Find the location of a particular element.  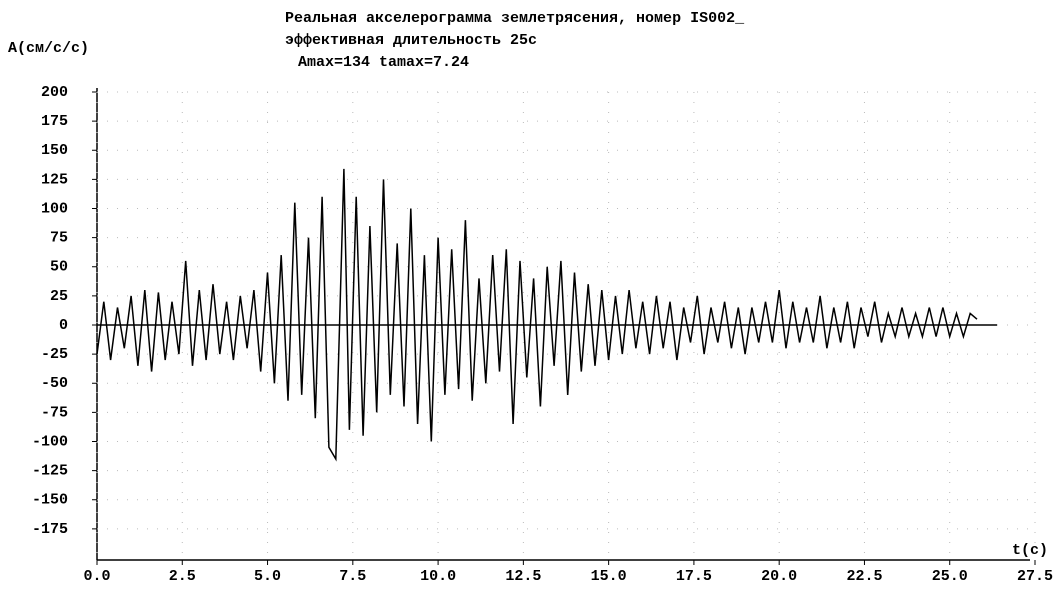

y-tick-label: 200 is located at coordinates (54, 92).